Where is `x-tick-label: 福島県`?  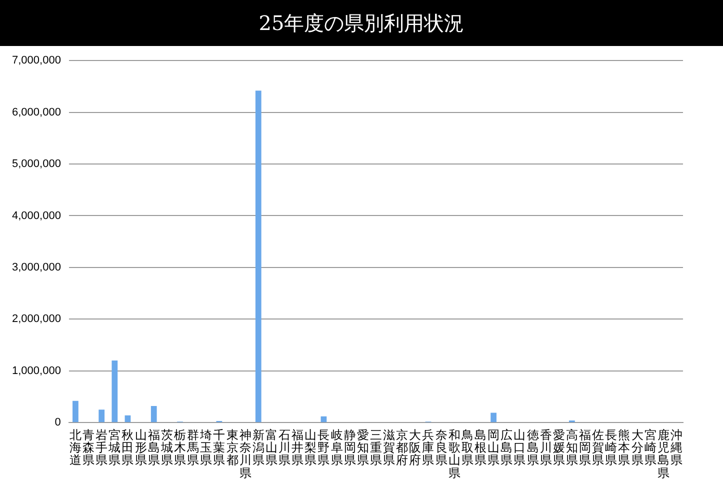 x-tick-label: 福島県 is located at coordinates (154, 448).